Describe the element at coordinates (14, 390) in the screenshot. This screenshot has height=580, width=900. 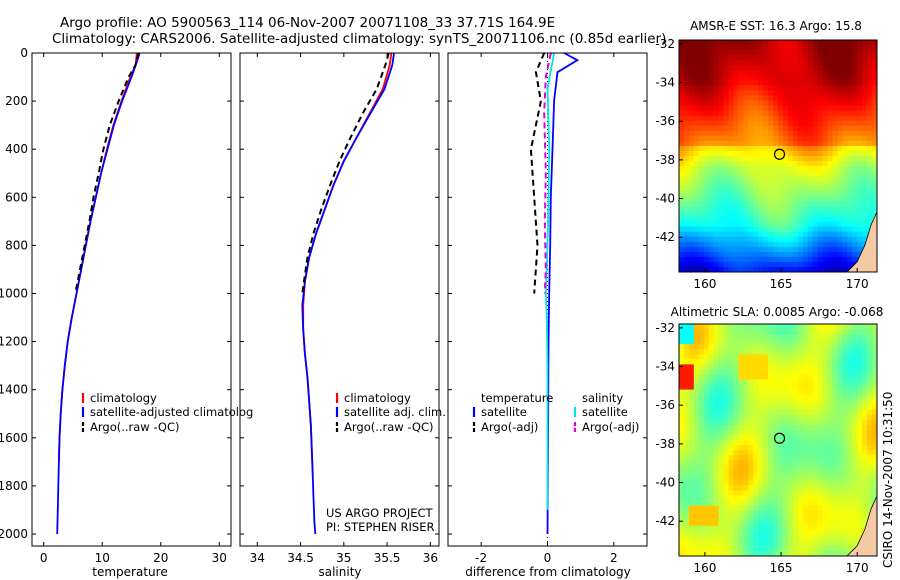
I see `temperature-y-tick-label: 1400` at that location.